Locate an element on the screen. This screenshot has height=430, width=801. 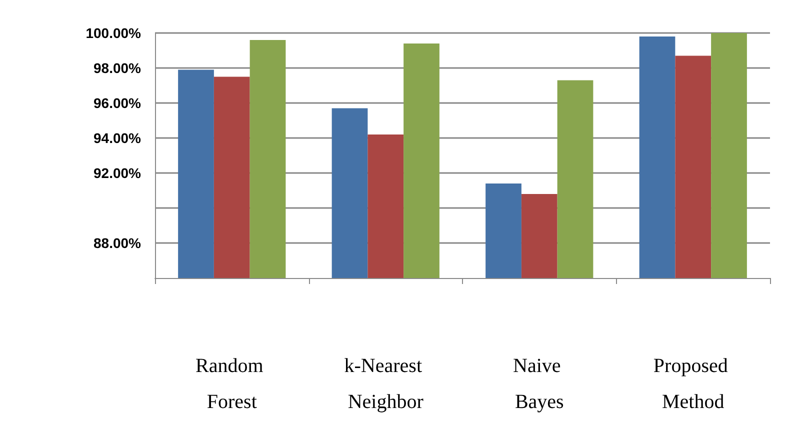
x-tick-label: Random Forest is located at coordinates (231, 384).